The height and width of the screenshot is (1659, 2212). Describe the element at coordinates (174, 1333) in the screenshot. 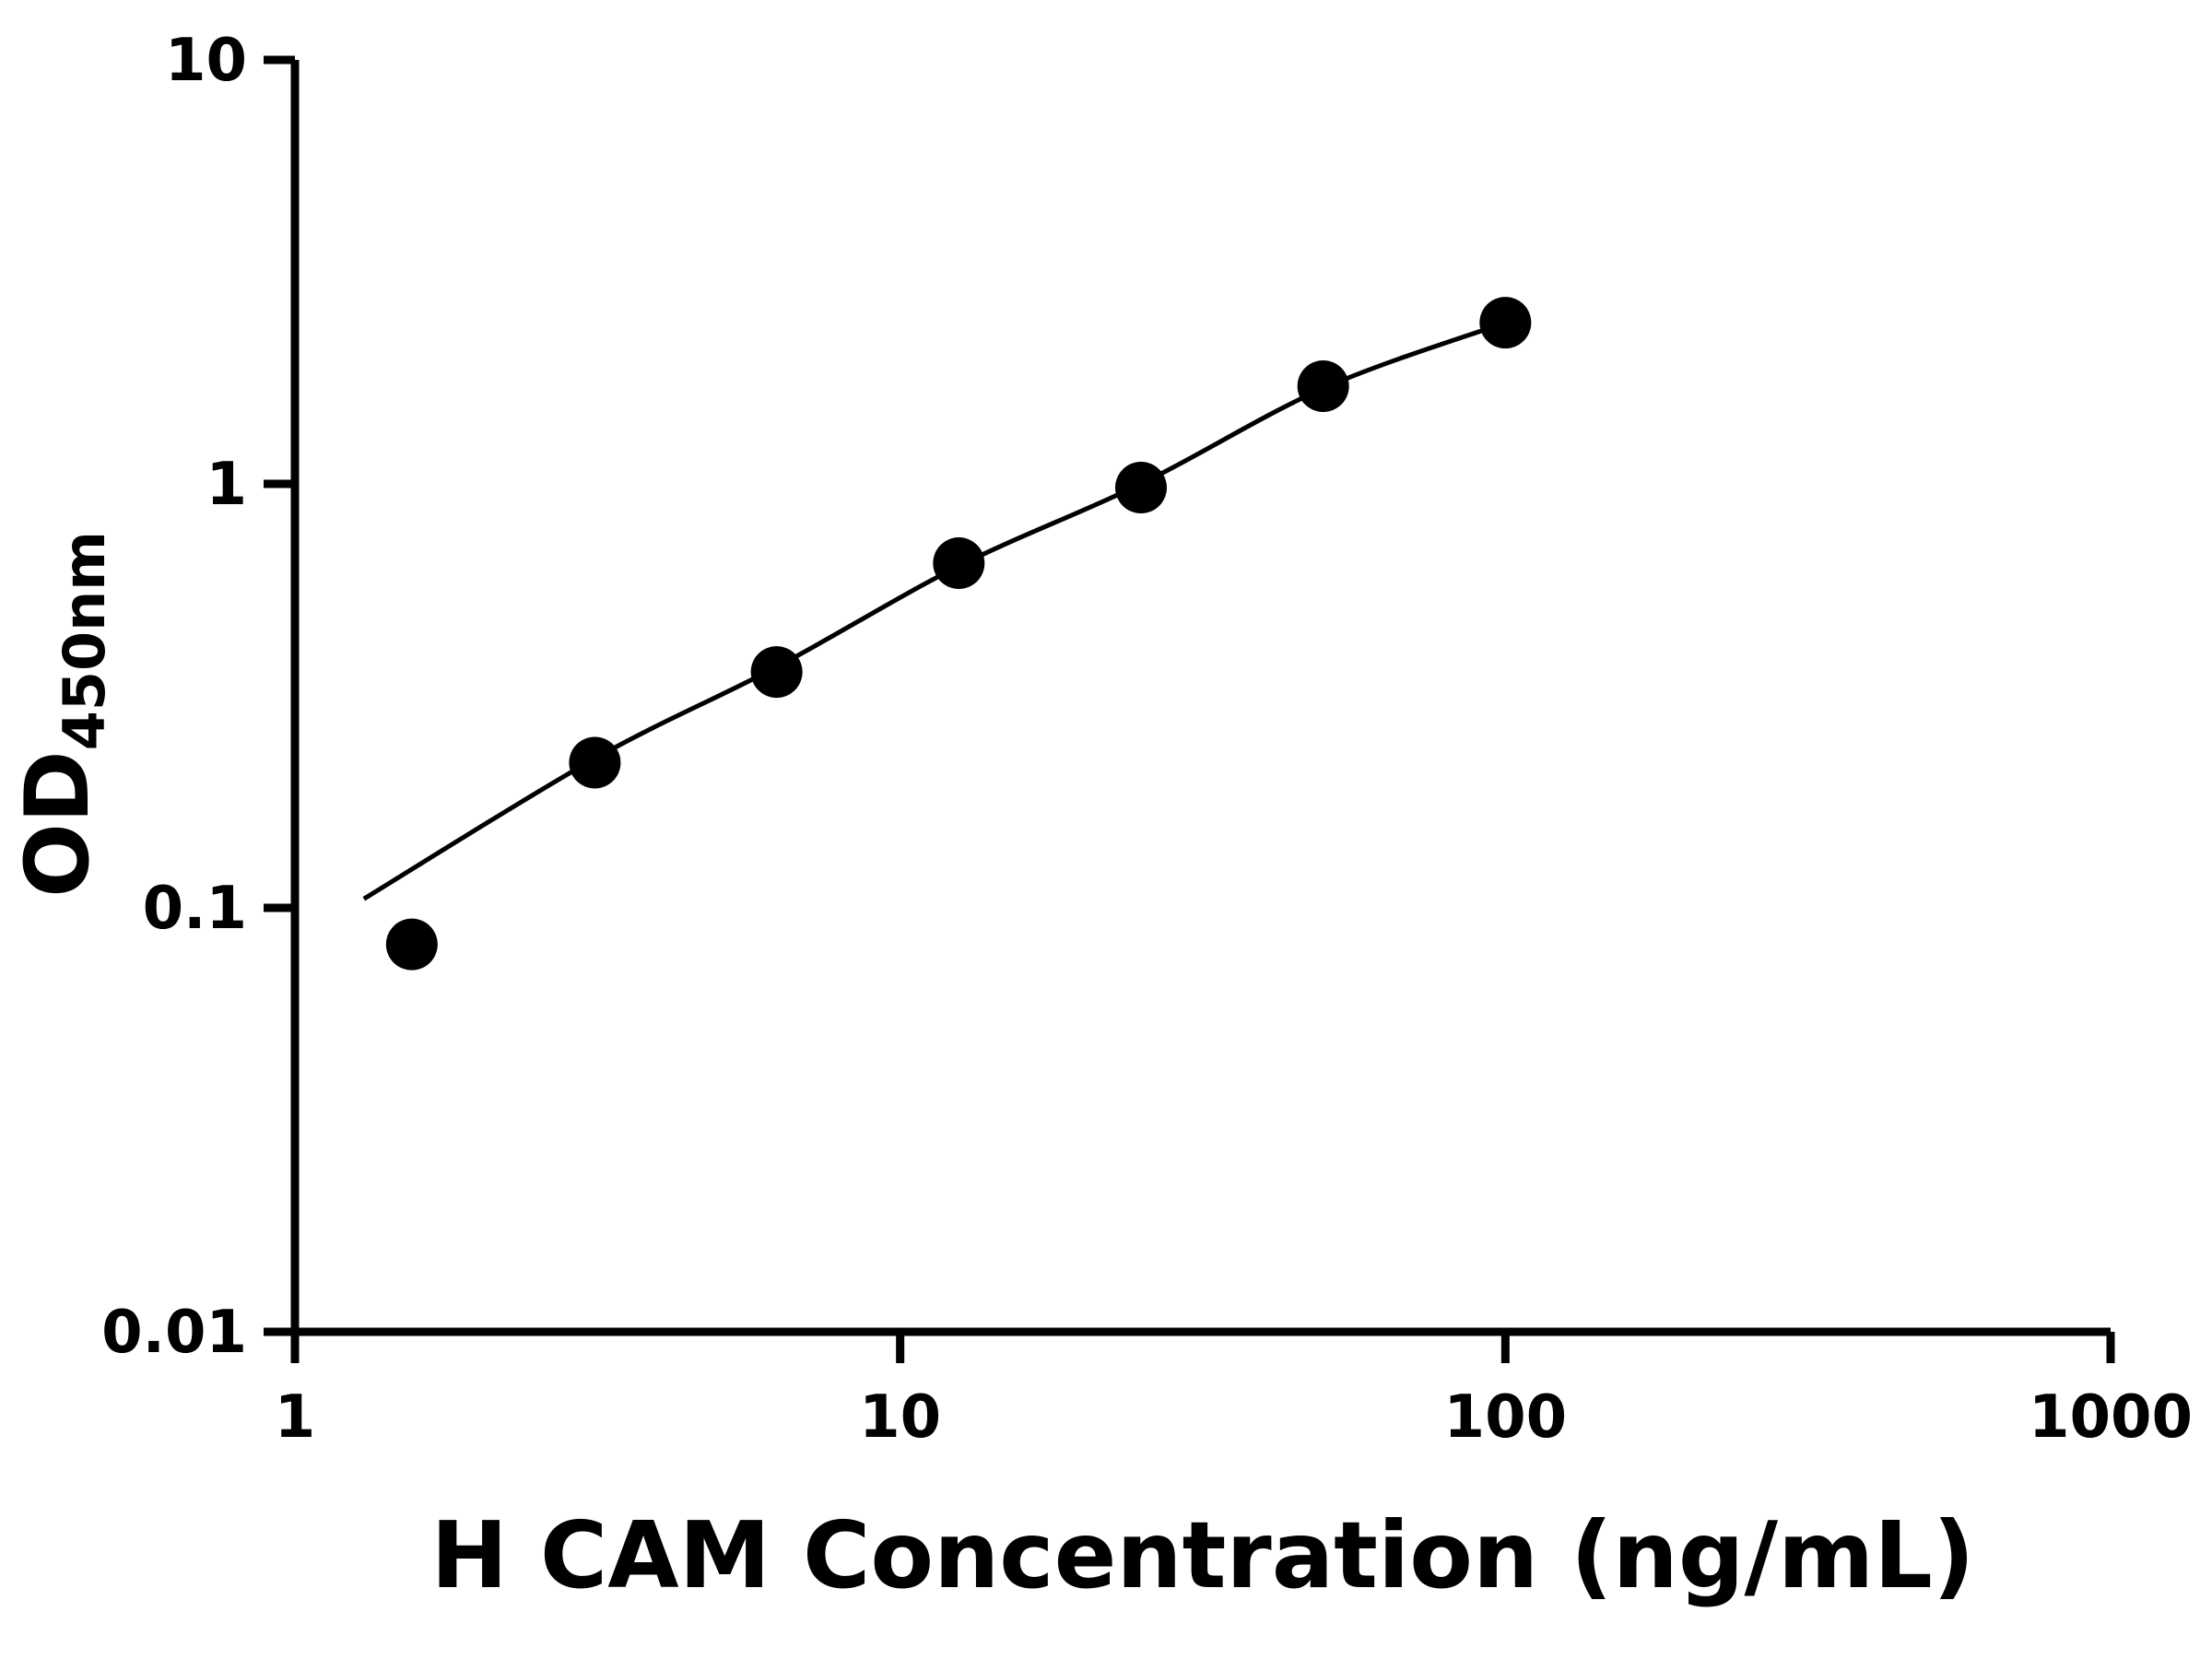

I see `y-axis-tick-label: 0.01` at that location.